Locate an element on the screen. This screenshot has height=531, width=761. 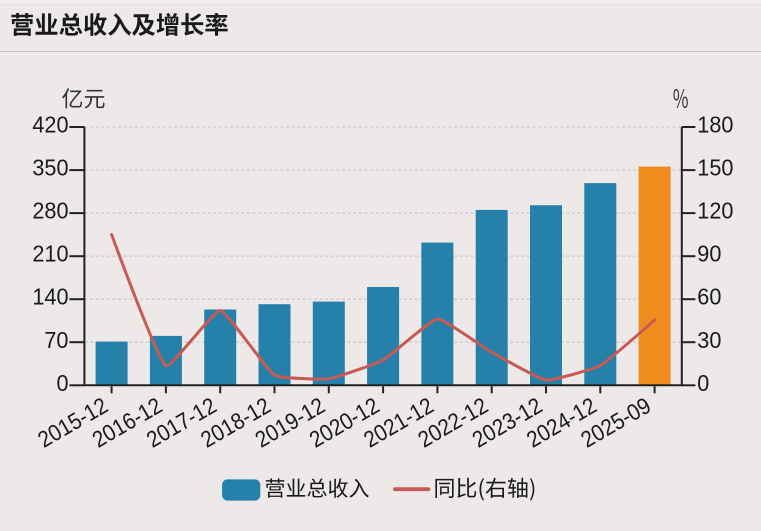
svg-text: 180 is located at coordinates (715, 125).